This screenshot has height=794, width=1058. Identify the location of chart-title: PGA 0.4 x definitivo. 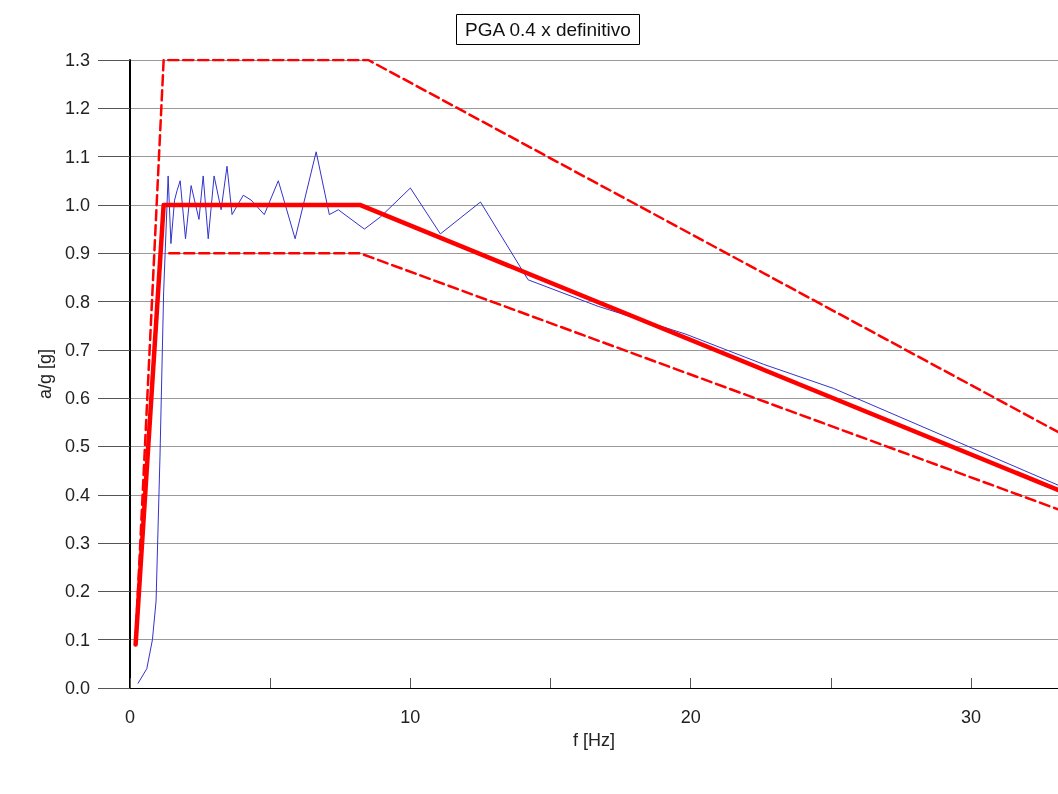
(548, 29).